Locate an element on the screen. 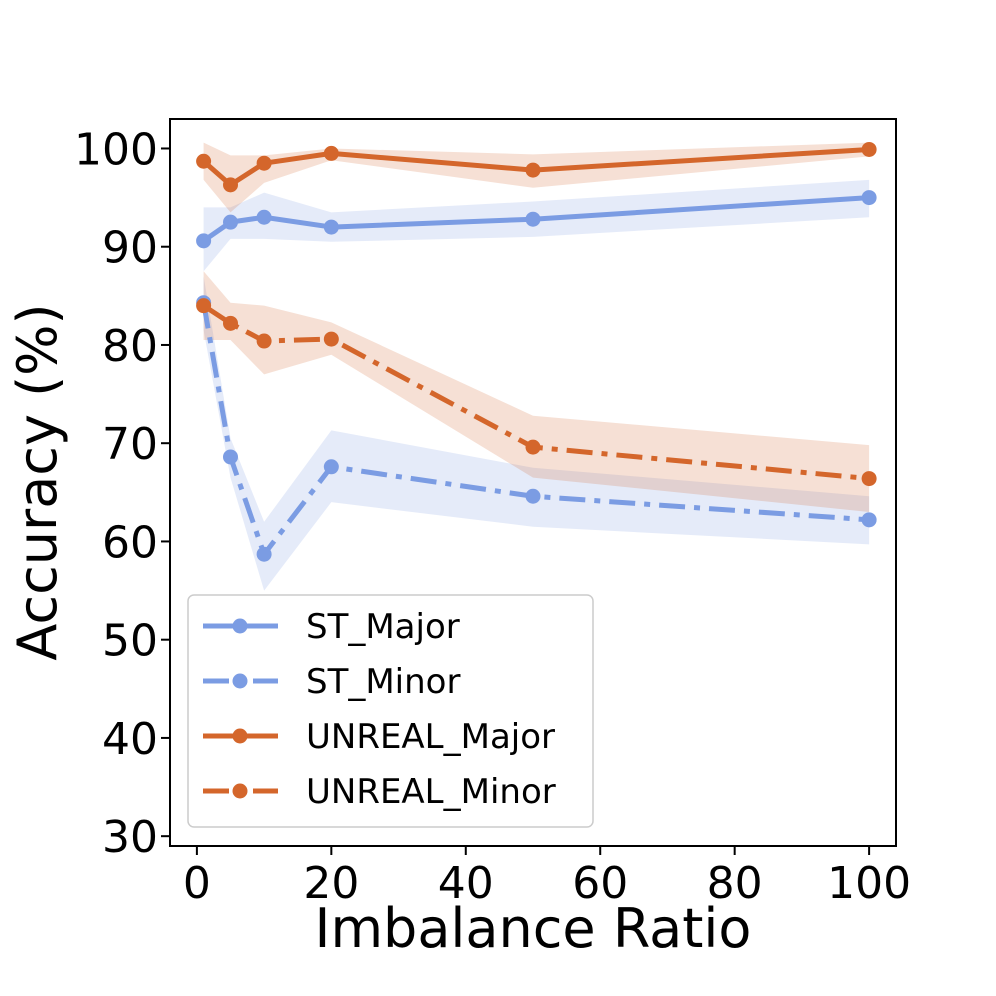 The width and height of the screenshot is (996, 996). legend: ST_Major ST_Minor UNREAL_Major UNREAL_Minor is located at coordinates (390, 711).